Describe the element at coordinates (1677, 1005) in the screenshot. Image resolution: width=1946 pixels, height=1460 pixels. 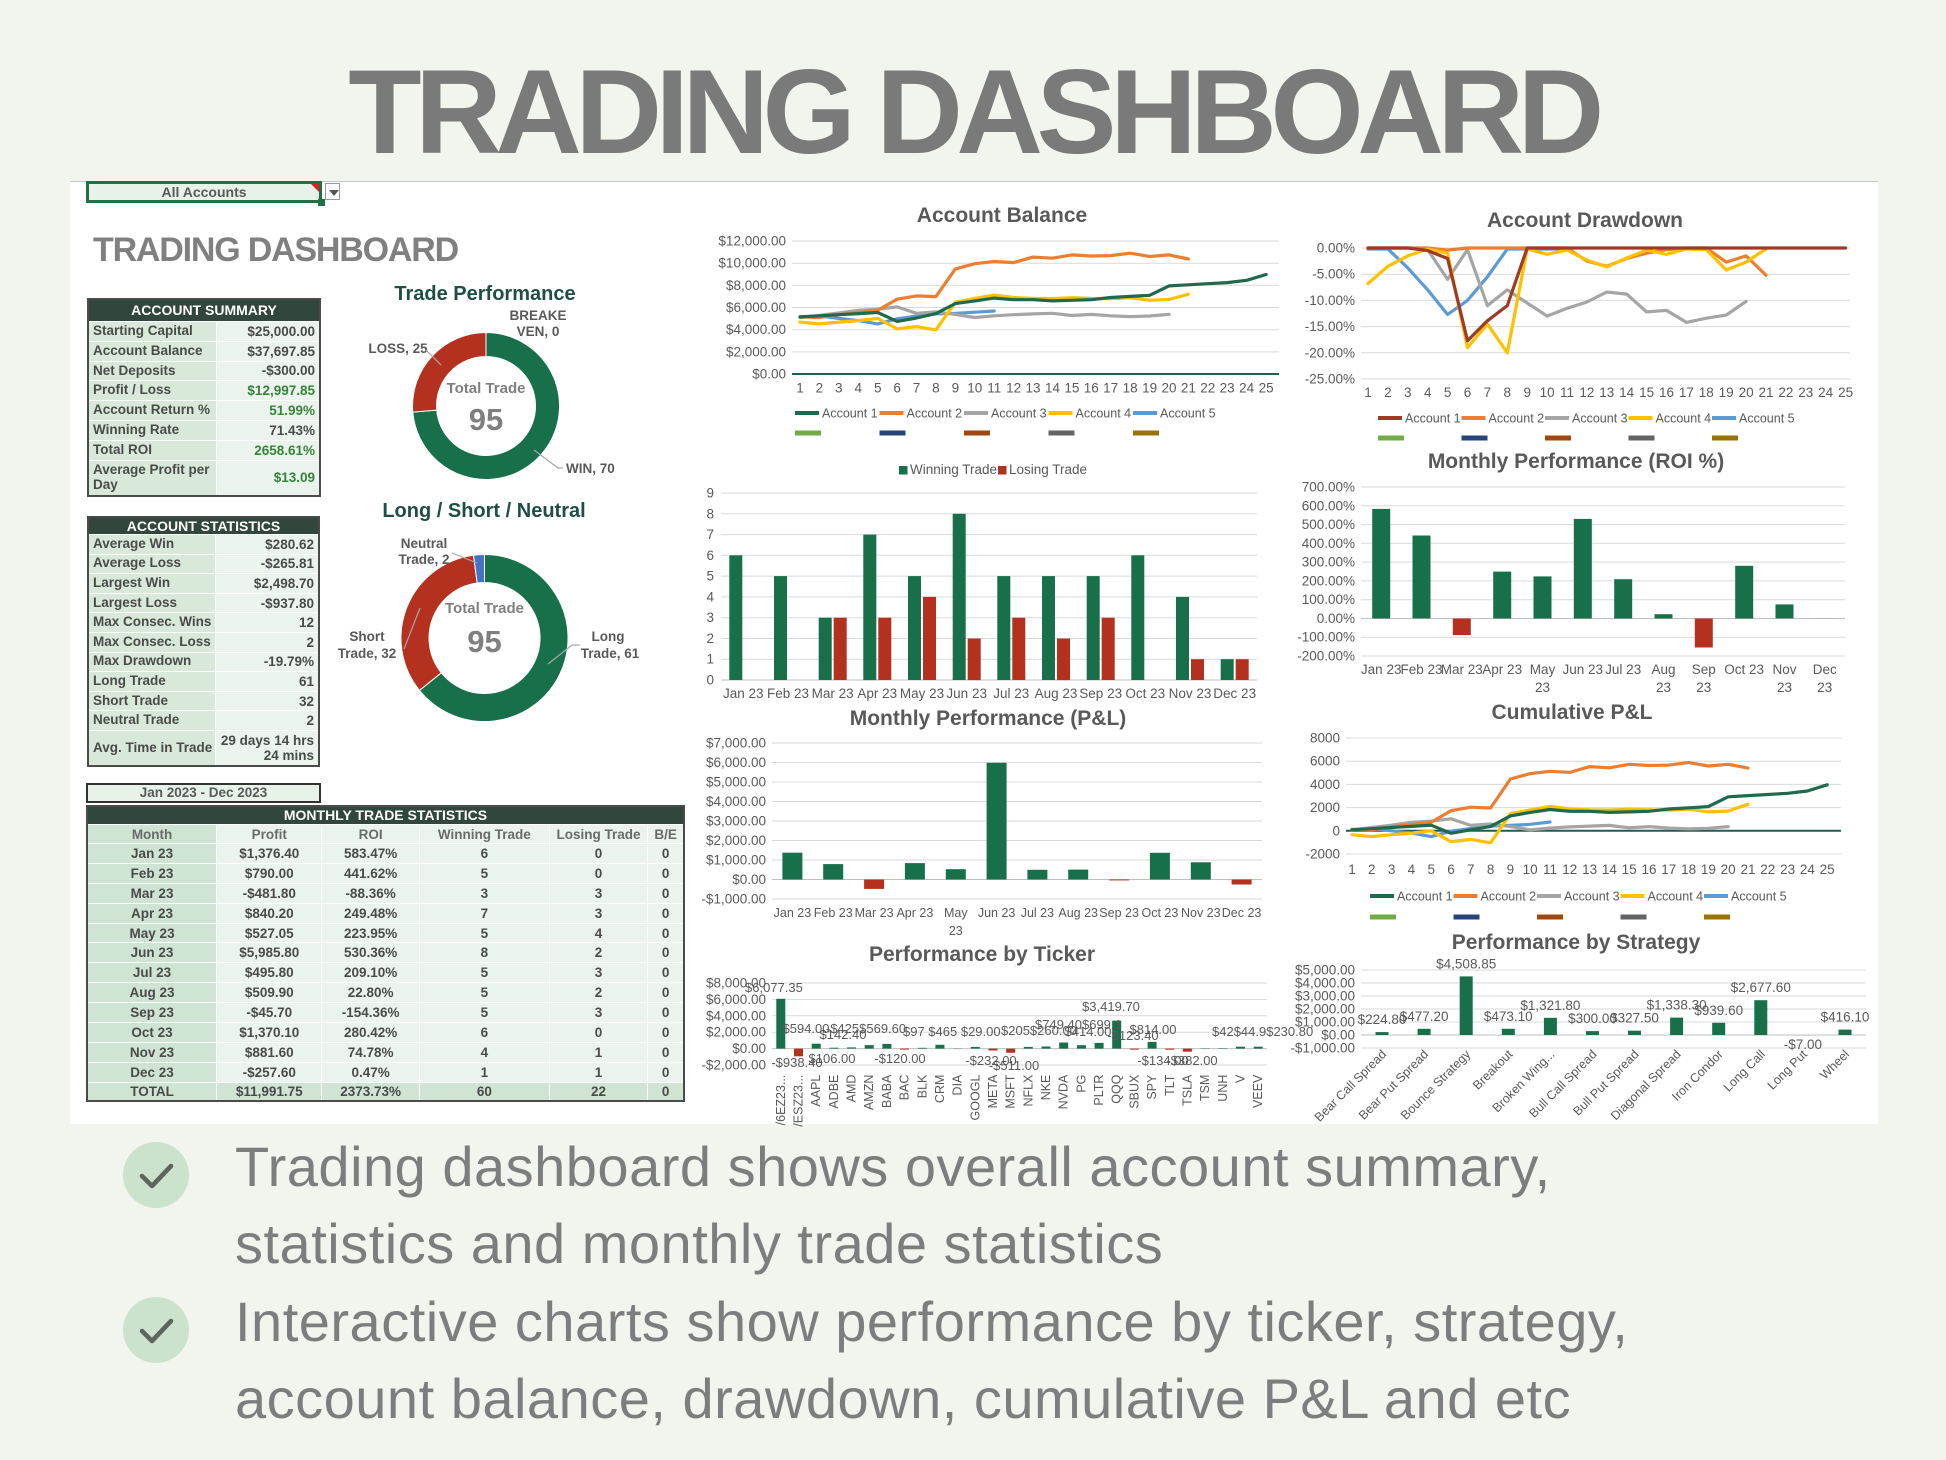
I see `svg-text: $1,338.30` at that location.